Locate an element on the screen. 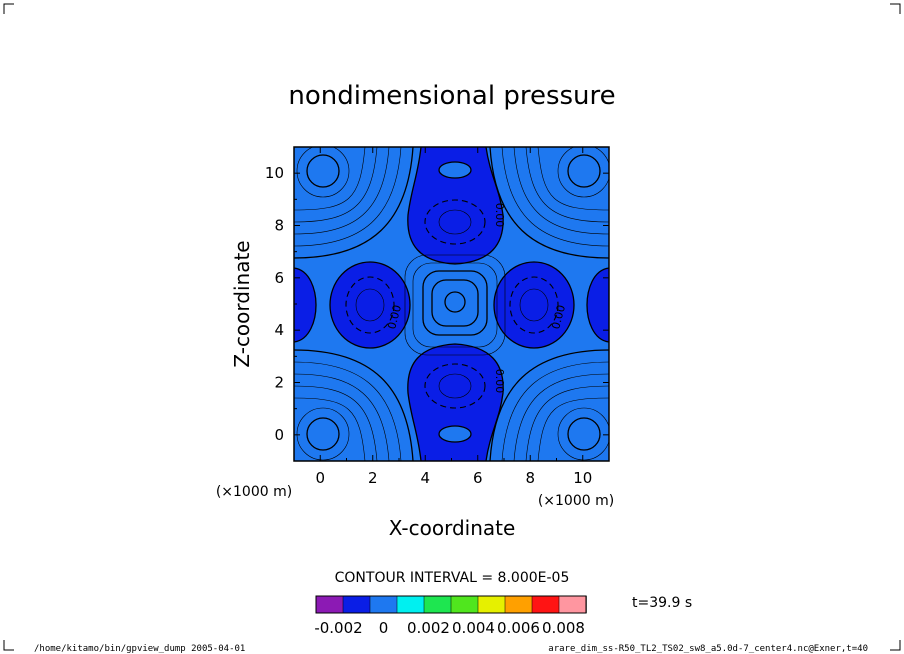  low-region-bottom-column is located at coordinates (455, 402).